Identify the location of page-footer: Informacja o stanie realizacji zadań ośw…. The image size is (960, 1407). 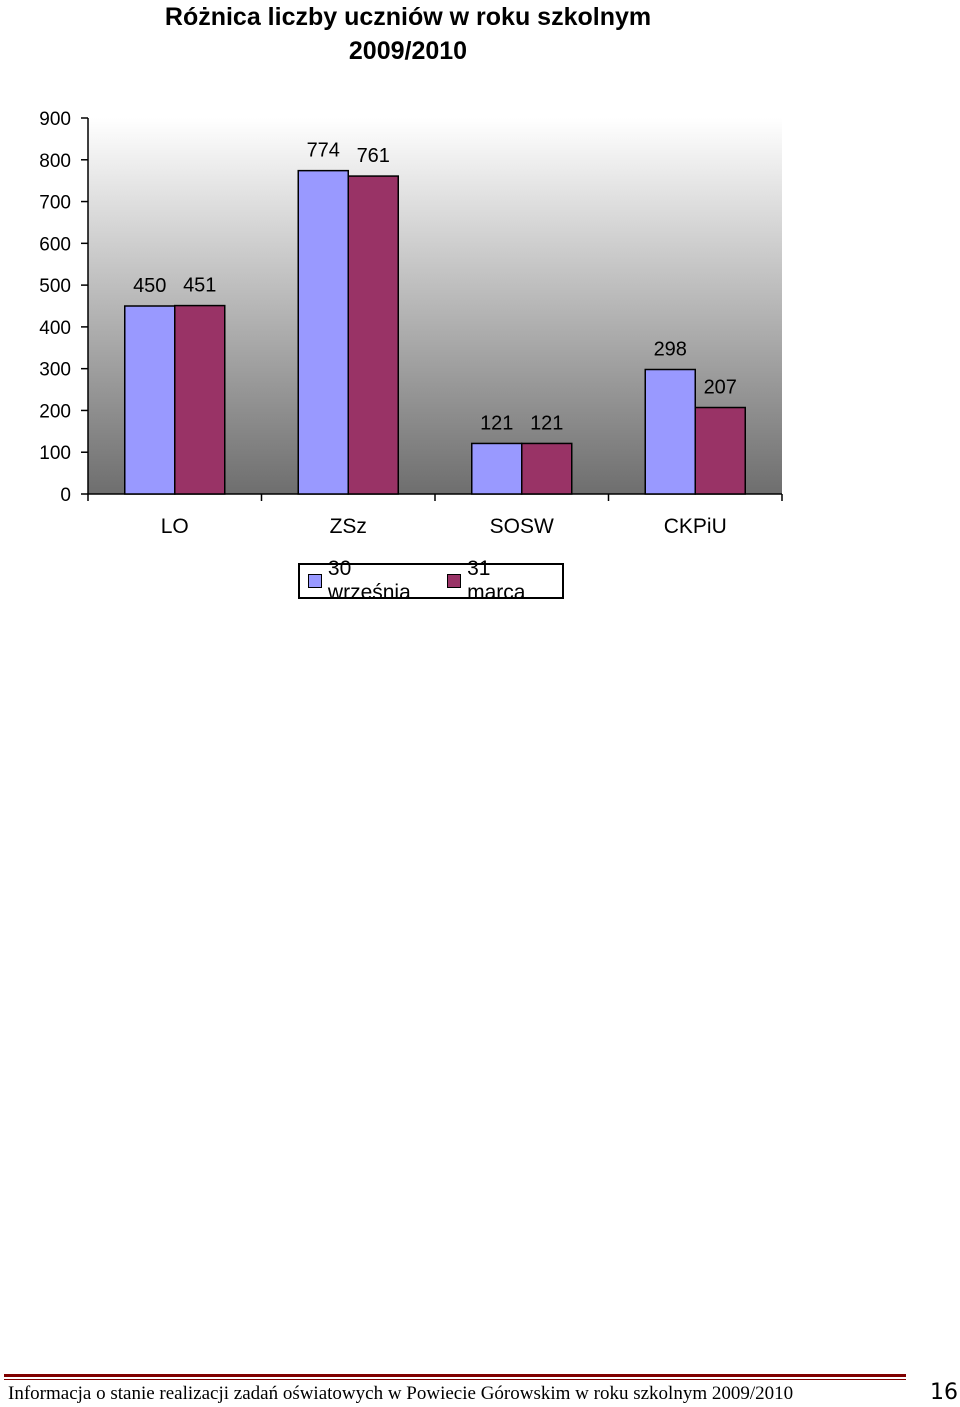
(480, 1388).